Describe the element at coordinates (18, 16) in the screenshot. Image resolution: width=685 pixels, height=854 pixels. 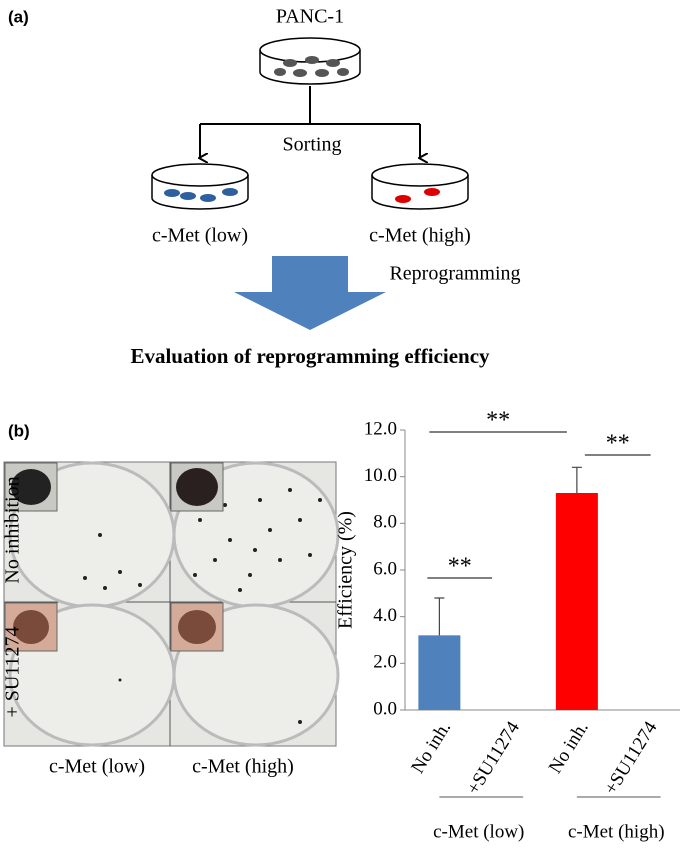
I see `panel-label: (a)` at that location.